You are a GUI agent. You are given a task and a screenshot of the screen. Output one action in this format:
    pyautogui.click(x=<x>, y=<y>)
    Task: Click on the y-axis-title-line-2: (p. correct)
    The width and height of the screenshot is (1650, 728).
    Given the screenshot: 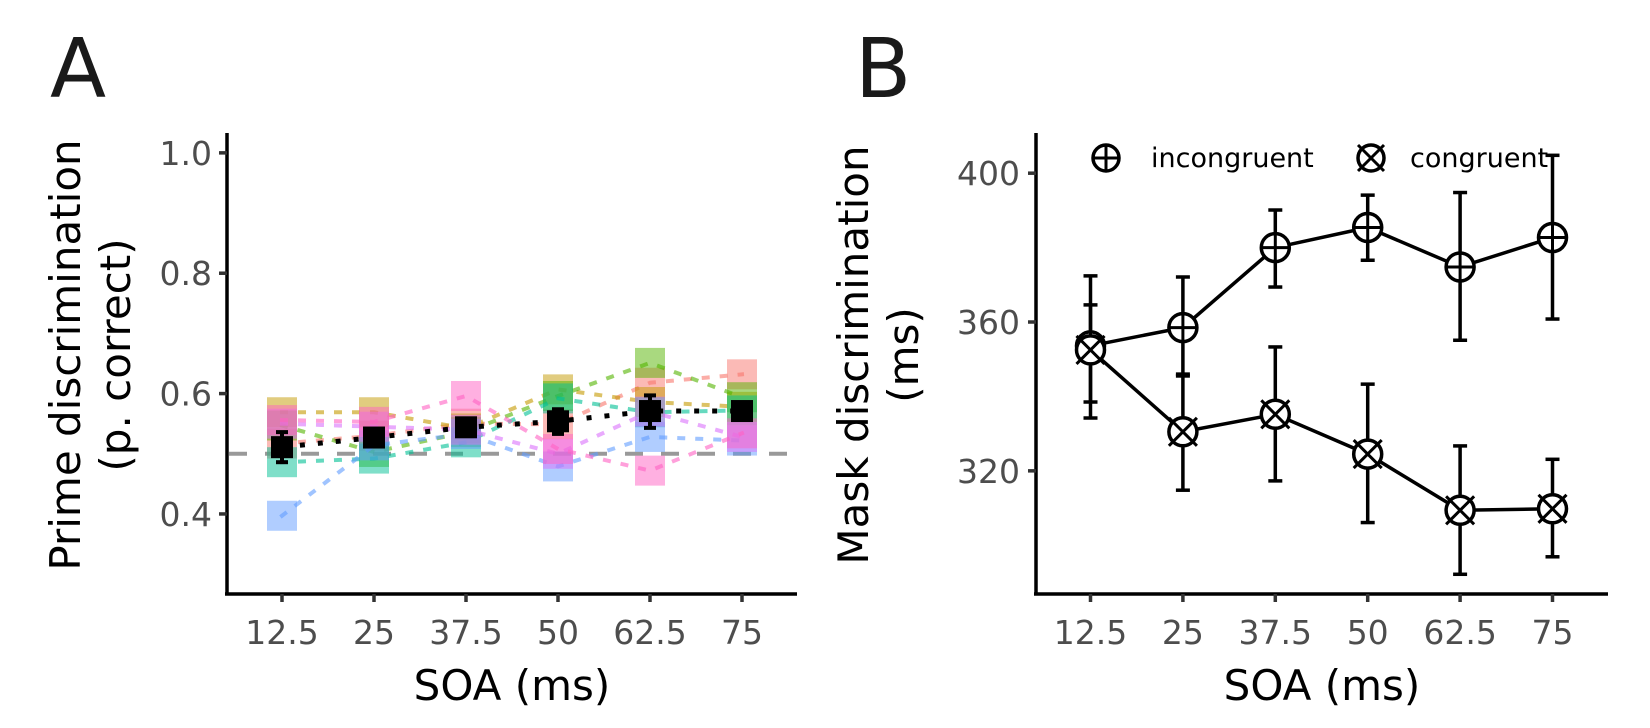 What is the action you would take?
    pyautogui.click(x=115, y=354)
    